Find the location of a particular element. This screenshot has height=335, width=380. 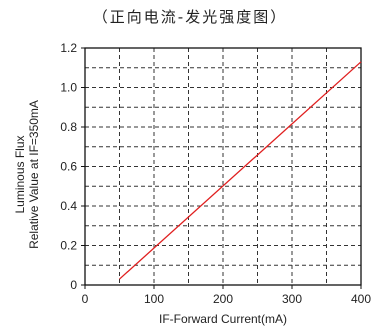

x-tick-label: 0 is located at coordinates (85, 299).